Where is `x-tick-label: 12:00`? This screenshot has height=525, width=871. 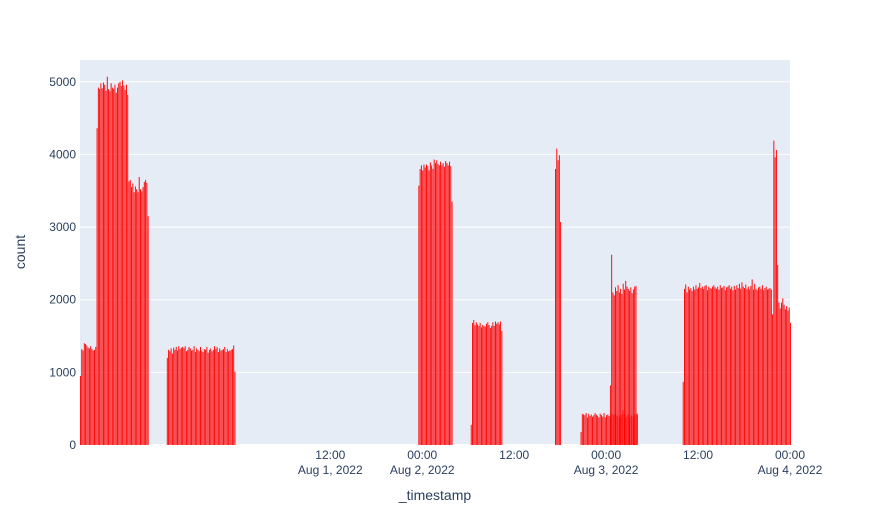 x-tick-label: 12:00 is located at coordinates (698, 455).